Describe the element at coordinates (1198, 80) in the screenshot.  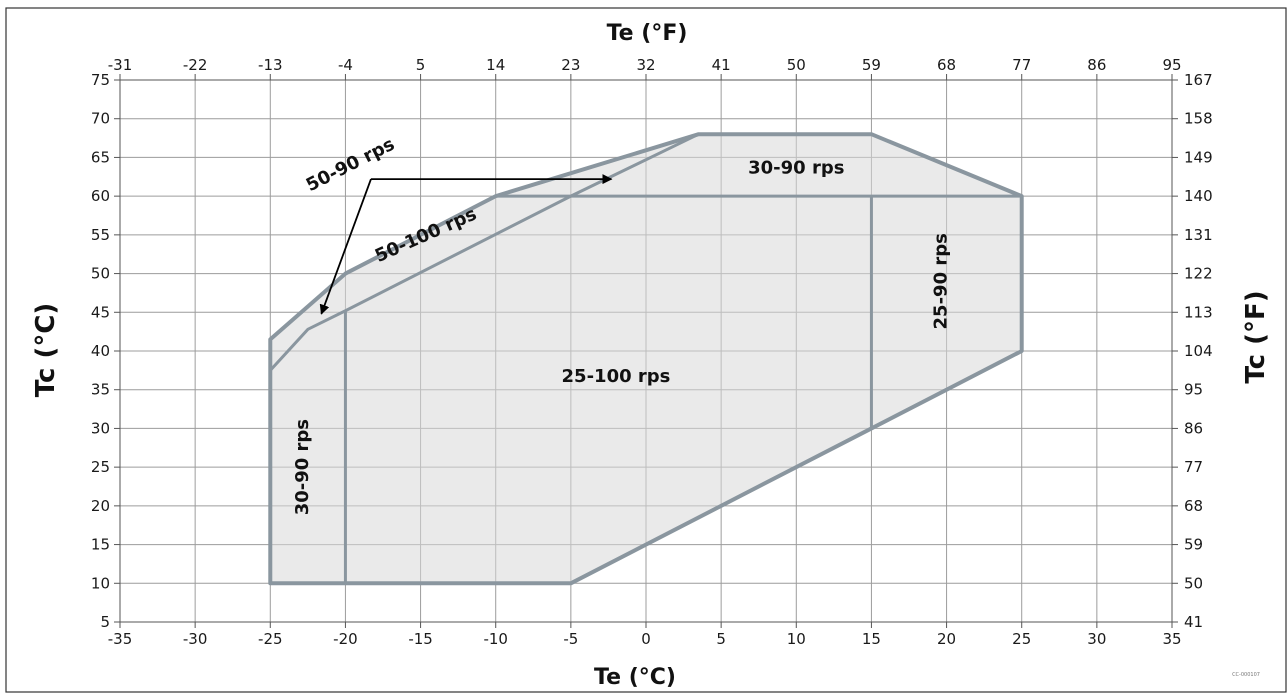
I see `y-right-tick-label: 167` at that location.